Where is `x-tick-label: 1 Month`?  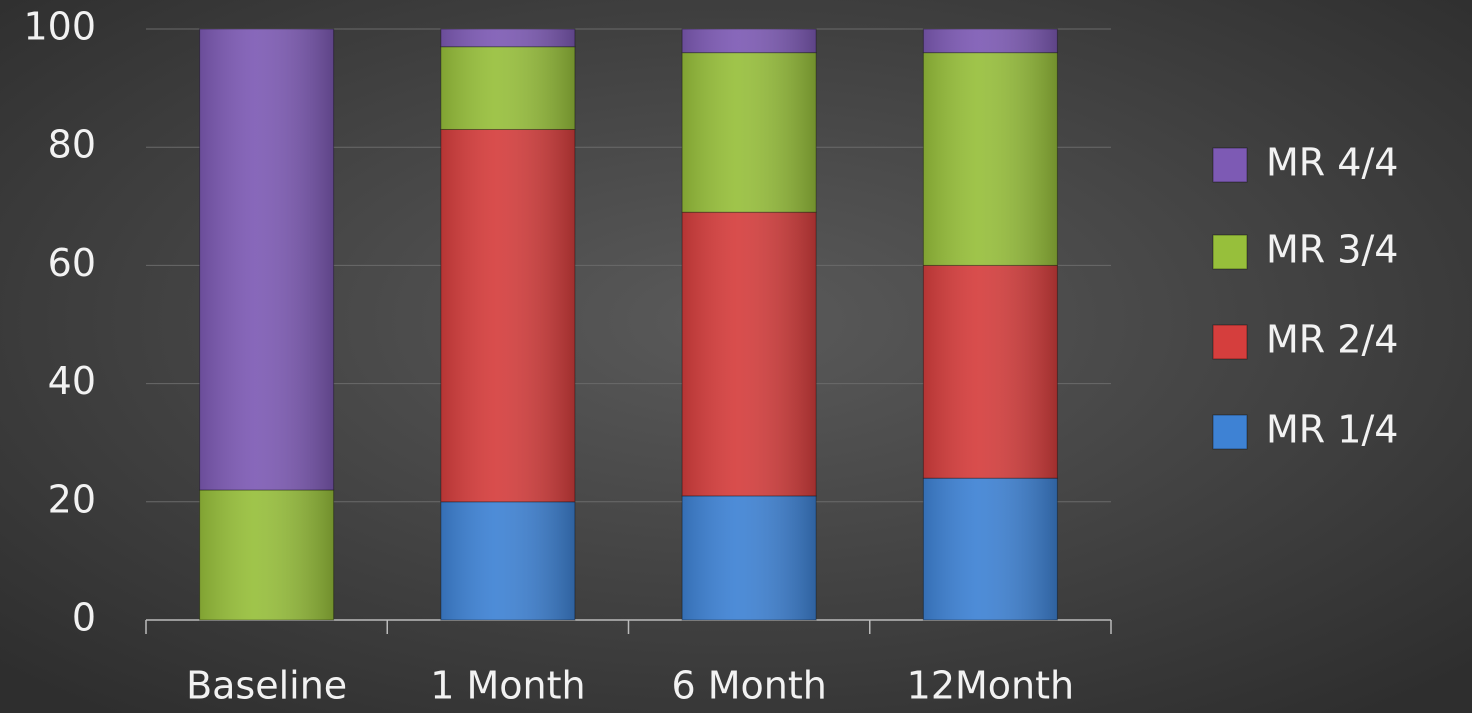 x-tick-label: 1 Month is located at coordinates (507, 686).